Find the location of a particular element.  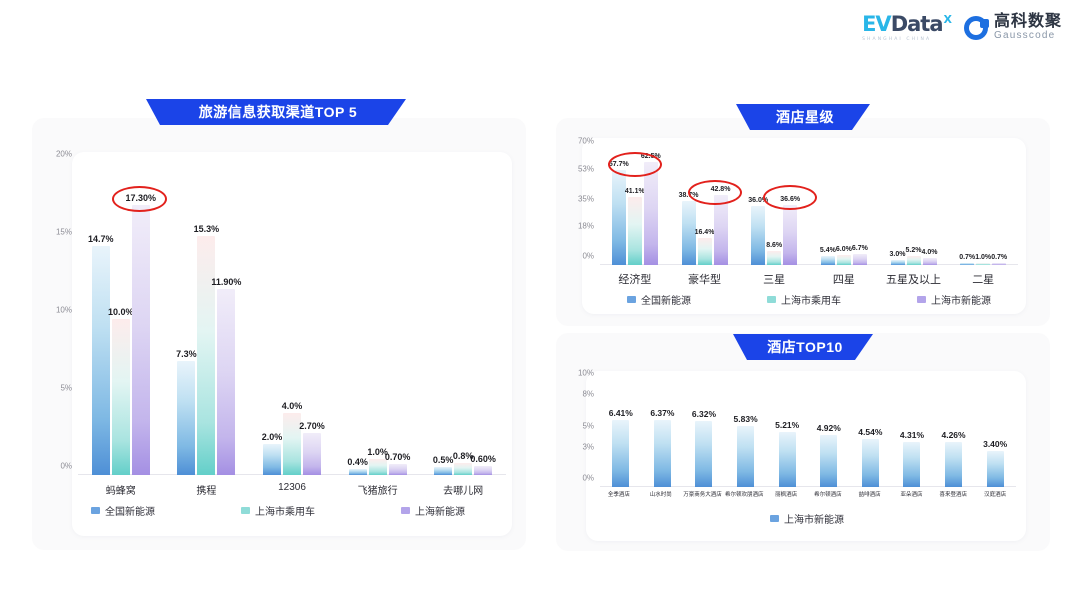

bar-value-label: 3.40% is located at coordinates (995, 444).